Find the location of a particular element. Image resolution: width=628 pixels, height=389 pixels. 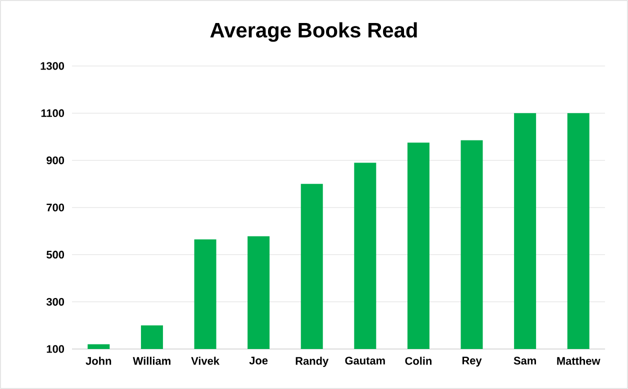

y-tick-label: 700 is located at coordinates (55, 208).